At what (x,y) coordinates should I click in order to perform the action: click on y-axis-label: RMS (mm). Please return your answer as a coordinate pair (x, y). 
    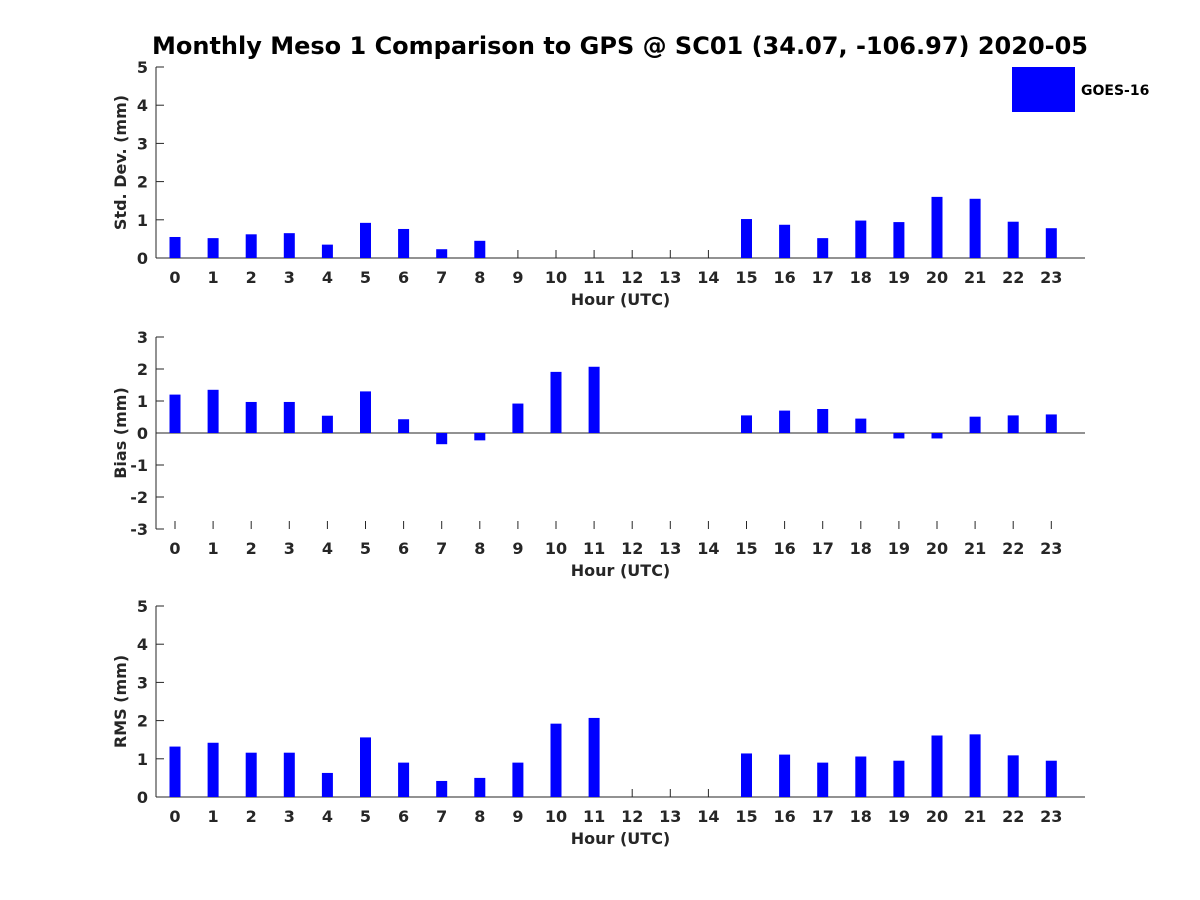
    Looking at the image, I should click on (120, 701).